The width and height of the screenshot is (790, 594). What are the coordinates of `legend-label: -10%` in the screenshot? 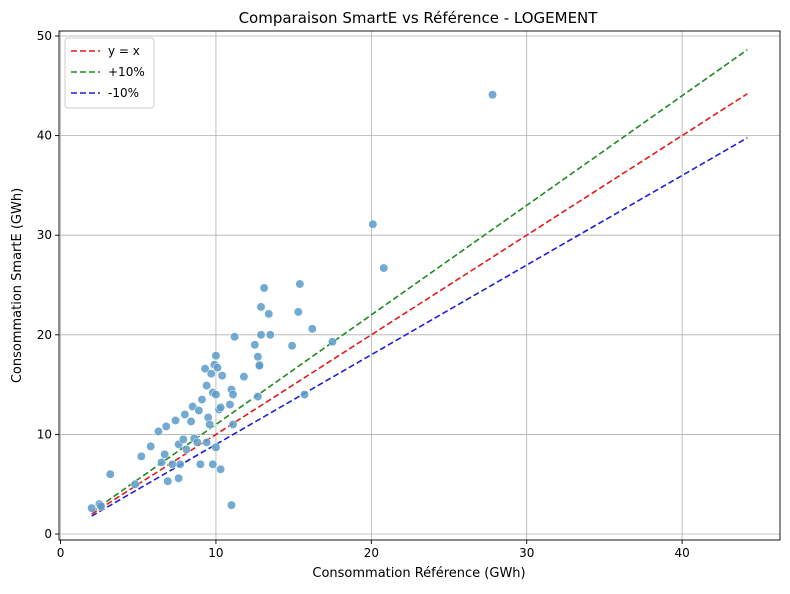 It's located at (123, 93).